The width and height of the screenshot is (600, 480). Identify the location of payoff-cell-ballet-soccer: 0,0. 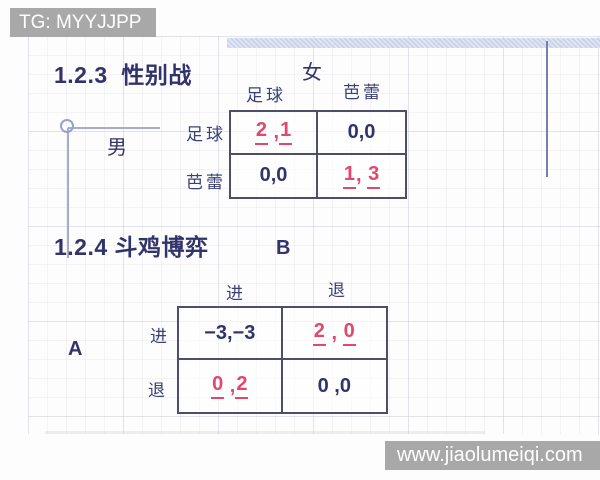
(274, 175).